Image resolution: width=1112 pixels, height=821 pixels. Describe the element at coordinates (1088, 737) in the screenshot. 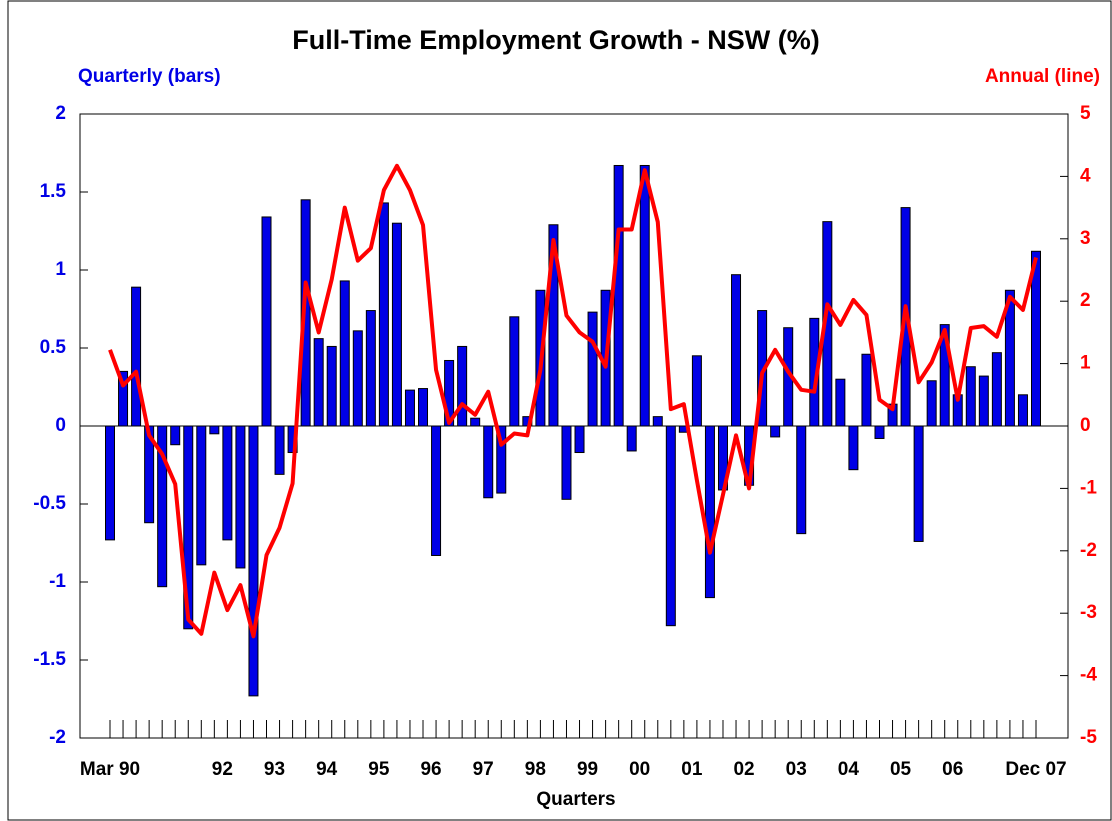

I see `y2-tick-label: -5` at that location.